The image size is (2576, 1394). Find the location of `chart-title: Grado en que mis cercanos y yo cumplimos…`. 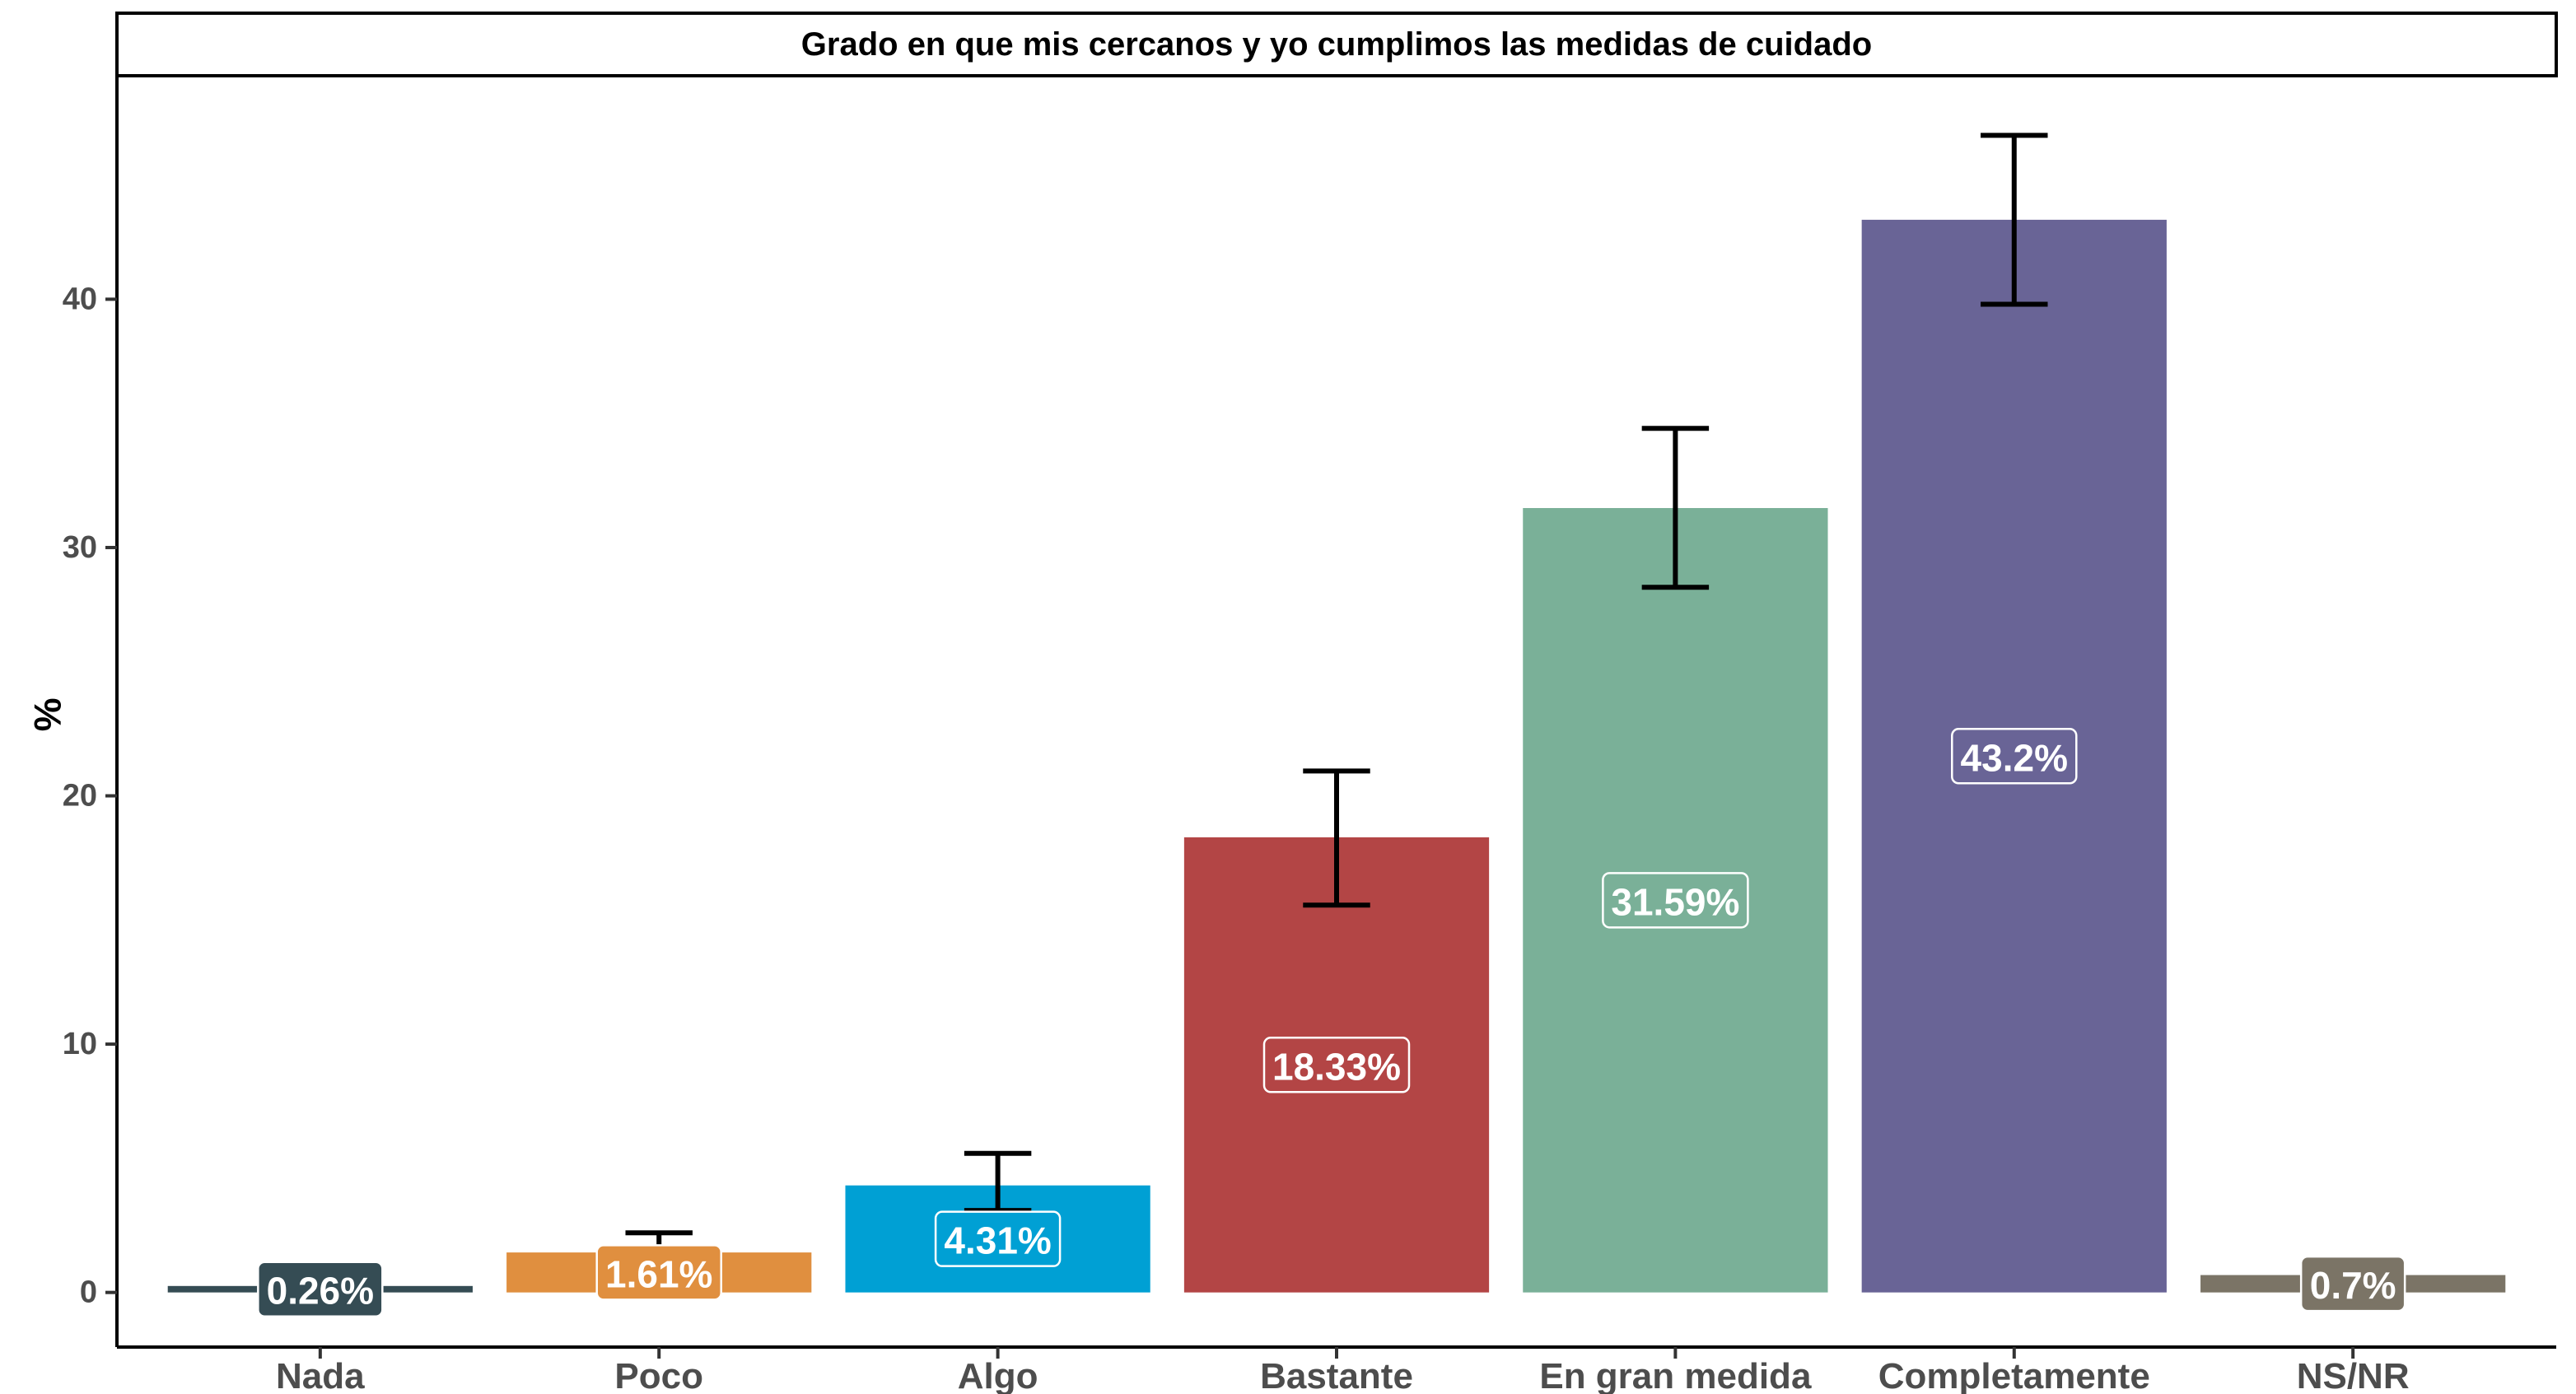

chart-title: Grado en que mis cercanos y yo cumplimos… is located at coordinates (1336, 44).